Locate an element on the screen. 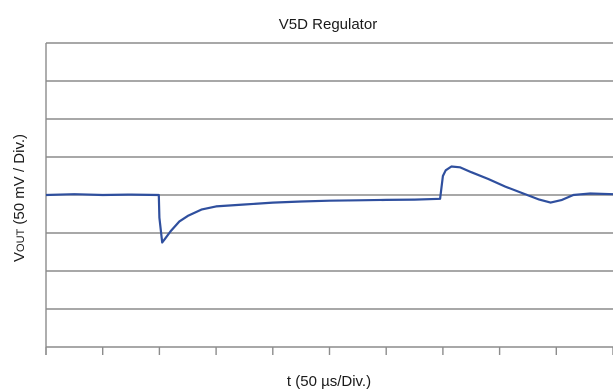 The height and width of the screenshot is (391, 613). x-axis-ticks is located at coordinates (329, 351).